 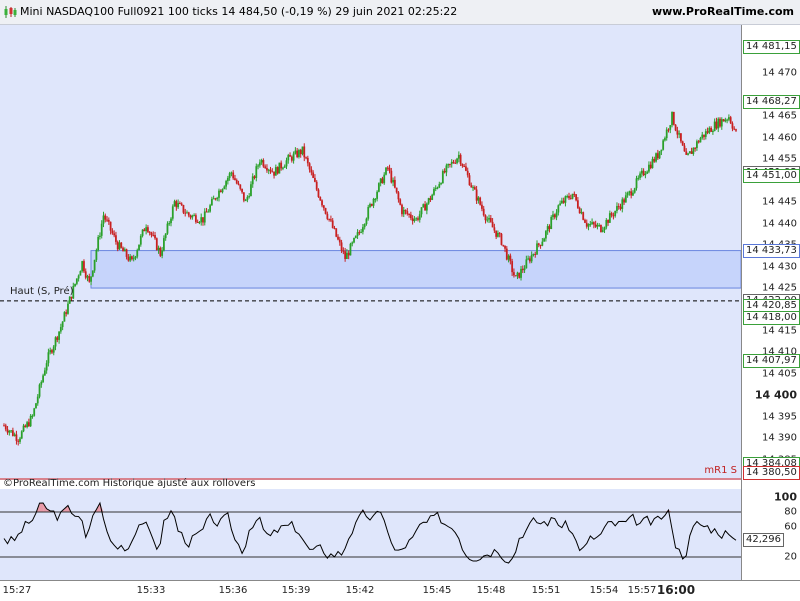 What do you see at coordinates (771, 473) in the screenshot?
I see `price-level-box: 14 380,50` at bounding box center [771, 473].